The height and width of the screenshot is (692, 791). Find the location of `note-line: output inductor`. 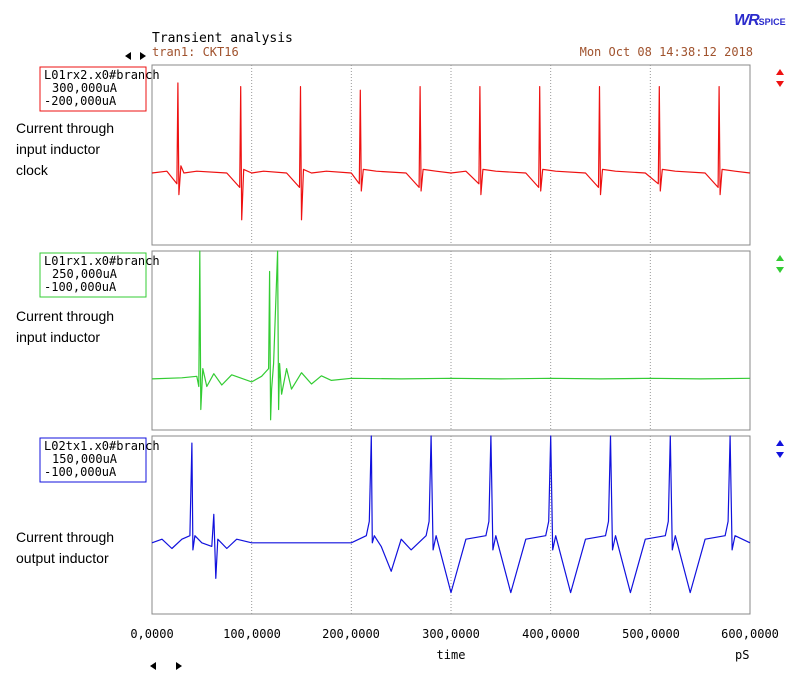

note-line: output inductor is located at coordinates (62, 558).